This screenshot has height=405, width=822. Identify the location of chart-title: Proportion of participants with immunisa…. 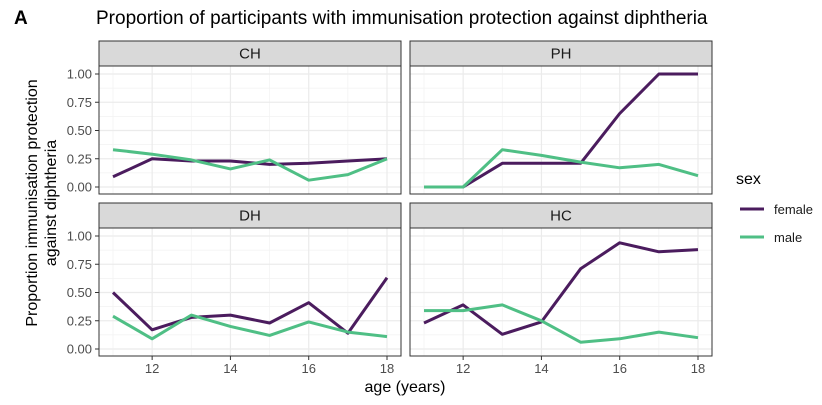
(402, 18).